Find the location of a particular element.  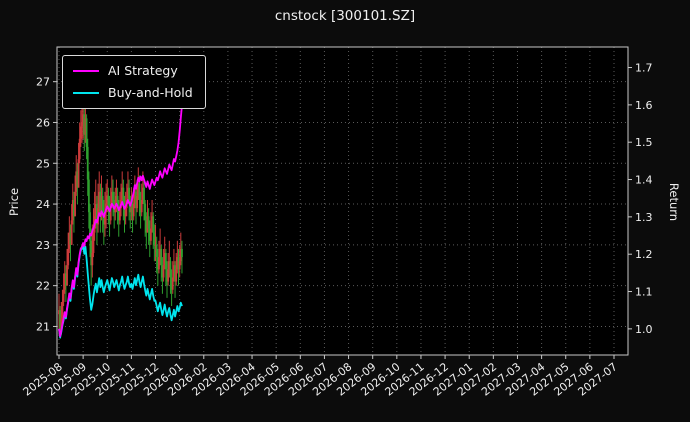

y-left-tick-label: 23 is located at coordinates (43, 245).